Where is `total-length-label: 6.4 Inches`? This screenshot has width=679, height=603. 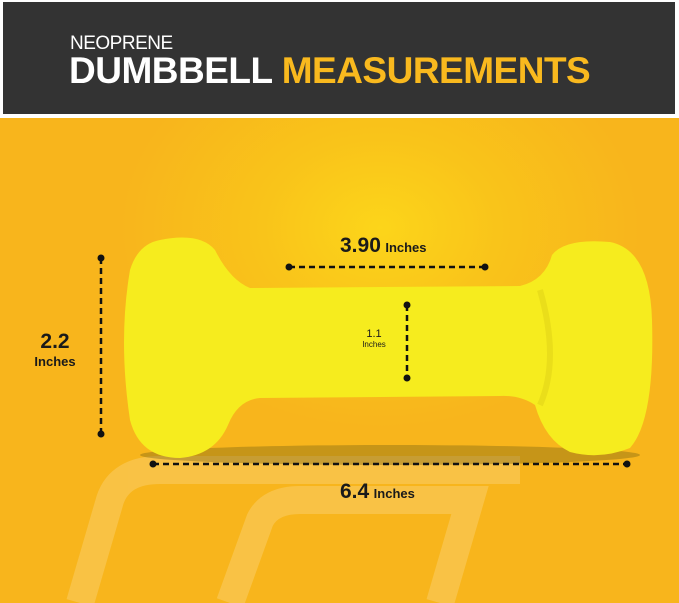 total-length-label: 6.4 Inches is located at coordinates (377, 492).